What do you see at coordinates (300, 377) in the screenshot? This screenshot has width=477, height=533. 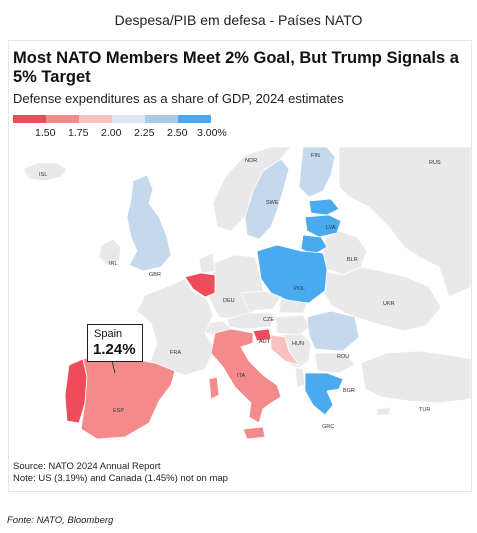 I see `region-albania` at bounding box center [300, 377].